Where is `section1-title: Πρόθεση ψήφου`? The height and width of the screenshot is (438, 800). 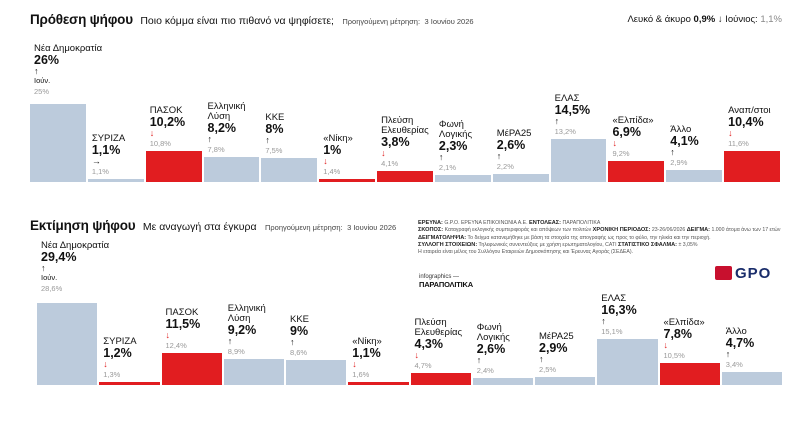
section1-title: Πρόθεση ψήφου is located at coordinates (81, 19).